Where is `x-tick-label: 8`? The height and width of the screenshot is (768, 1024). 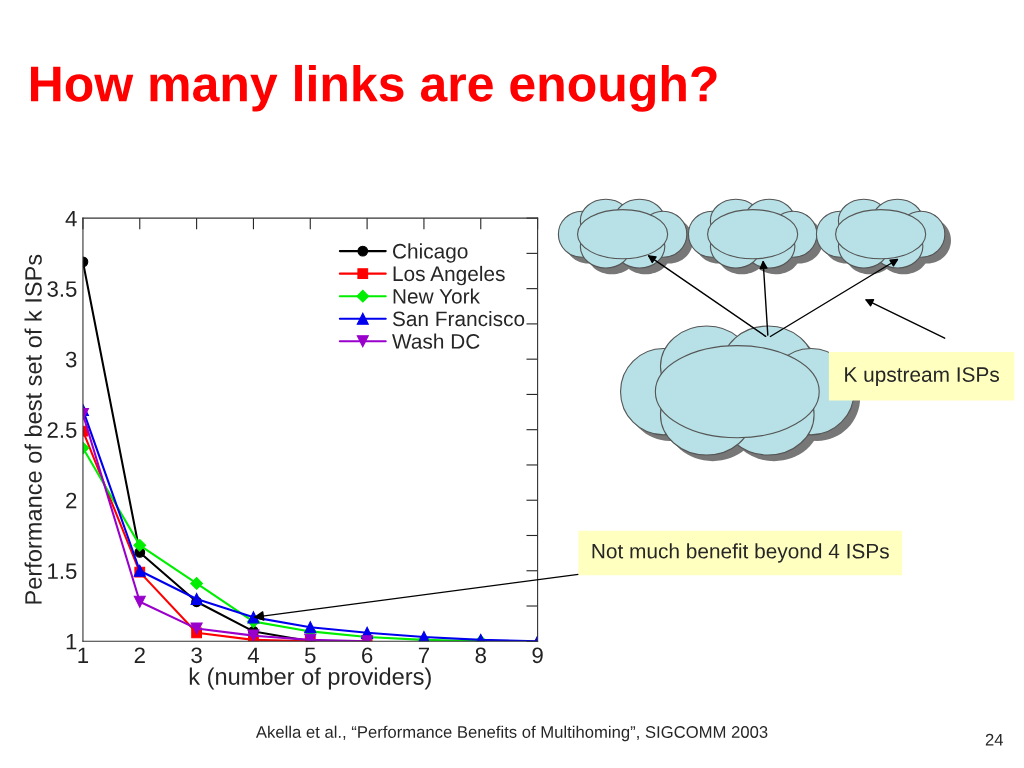
x-tick-label: 8 is located at coordinates (480, 655).